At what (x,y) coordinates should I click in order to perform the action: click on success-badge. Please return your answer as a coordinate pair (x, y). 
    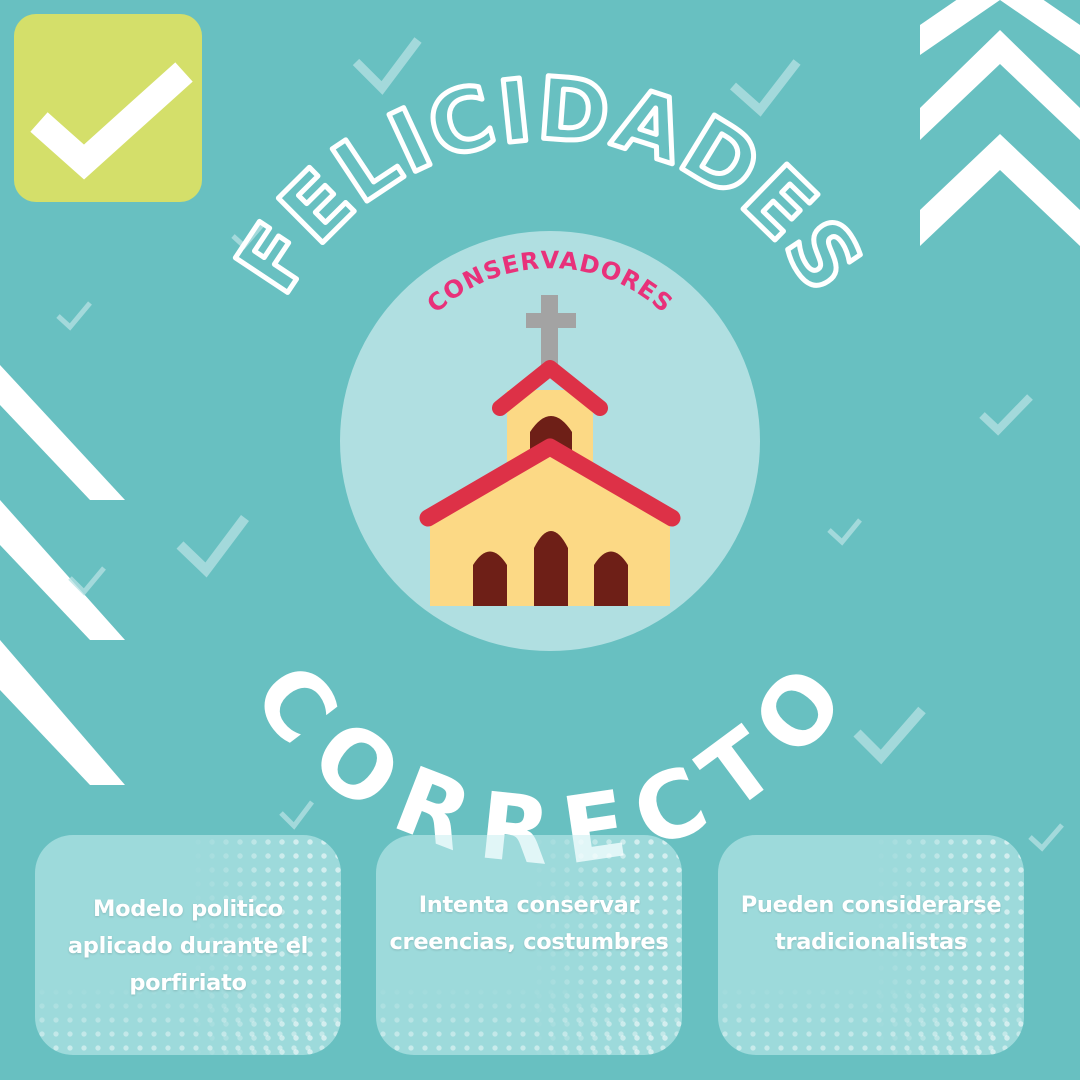
    Looking at the image, I should click on (108, 108).